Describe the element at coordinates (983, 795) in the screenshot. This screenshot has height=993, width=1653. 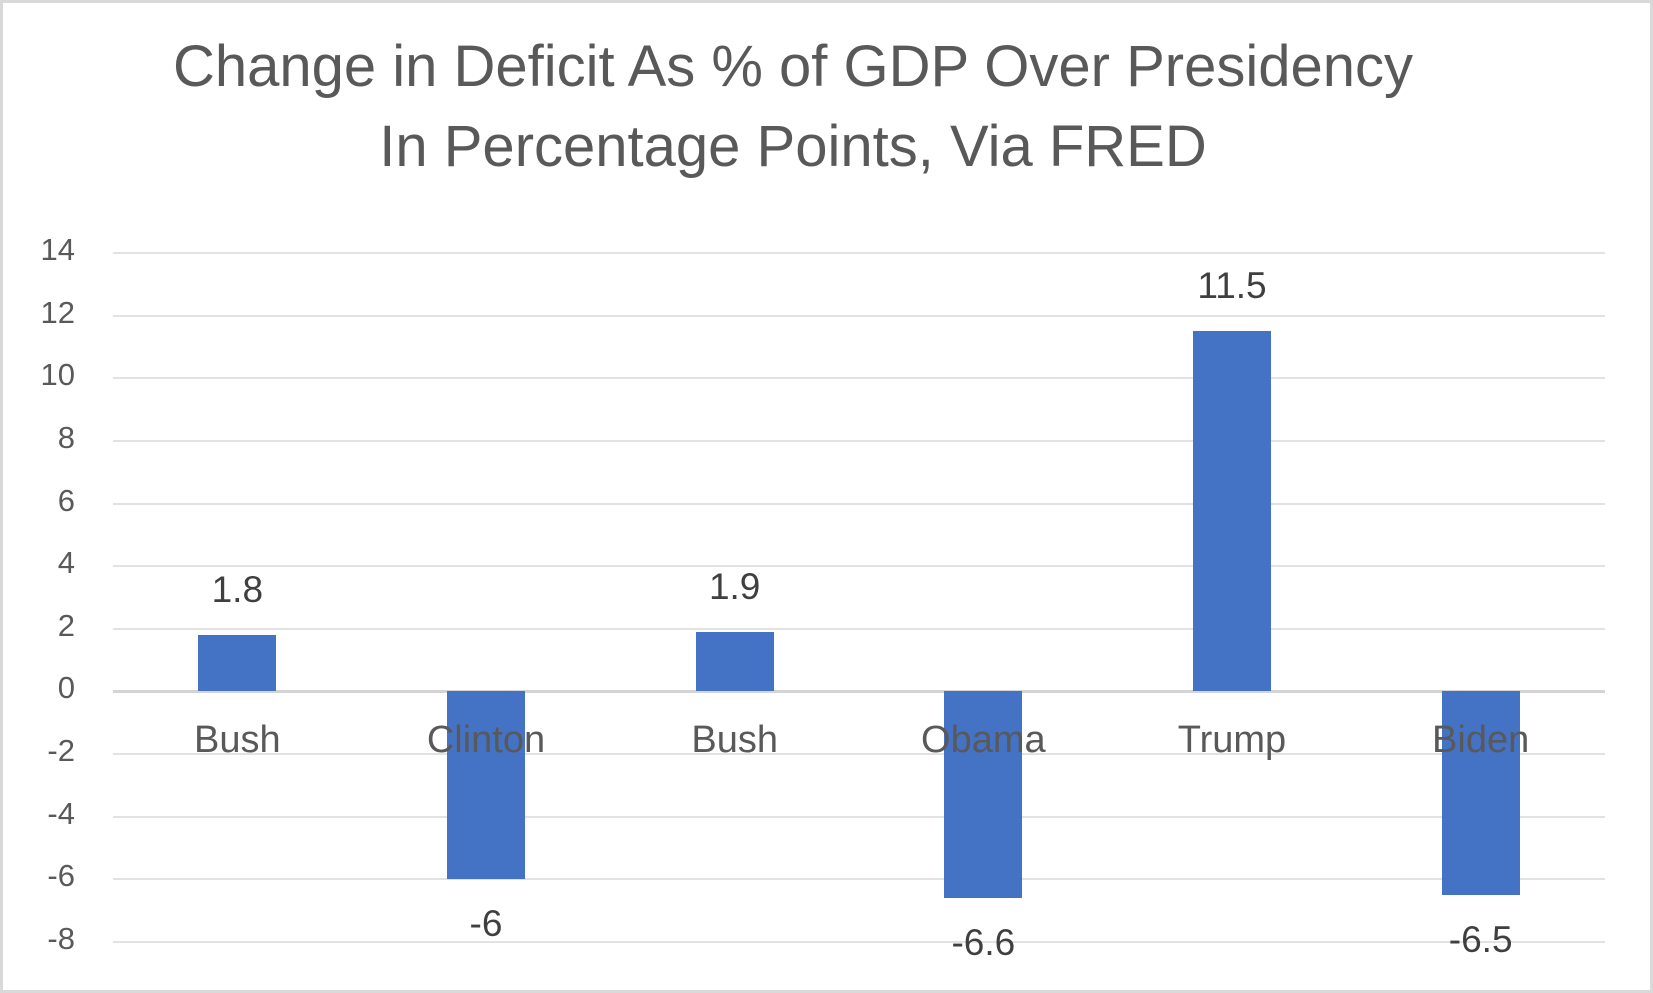
I see `bar-obama` at that location.